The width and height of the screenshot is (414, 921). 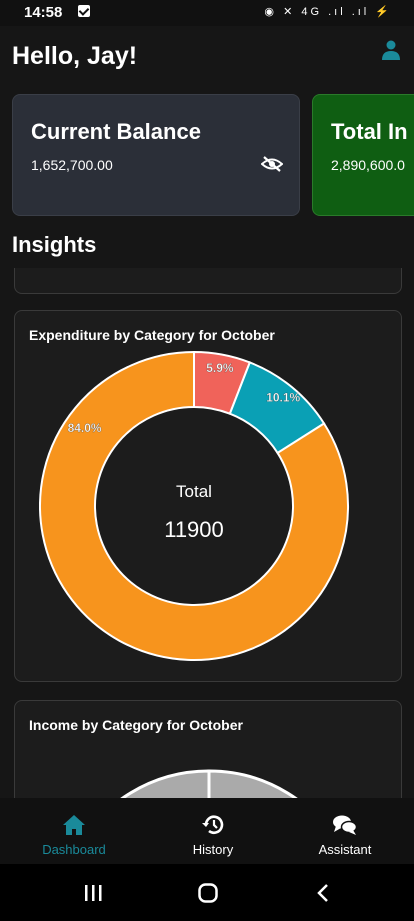 What do you see at coordinates (75, 56) in the screenshot?
I see `greeting-title: Hello, Jay!` at bounding box center [75, 56].